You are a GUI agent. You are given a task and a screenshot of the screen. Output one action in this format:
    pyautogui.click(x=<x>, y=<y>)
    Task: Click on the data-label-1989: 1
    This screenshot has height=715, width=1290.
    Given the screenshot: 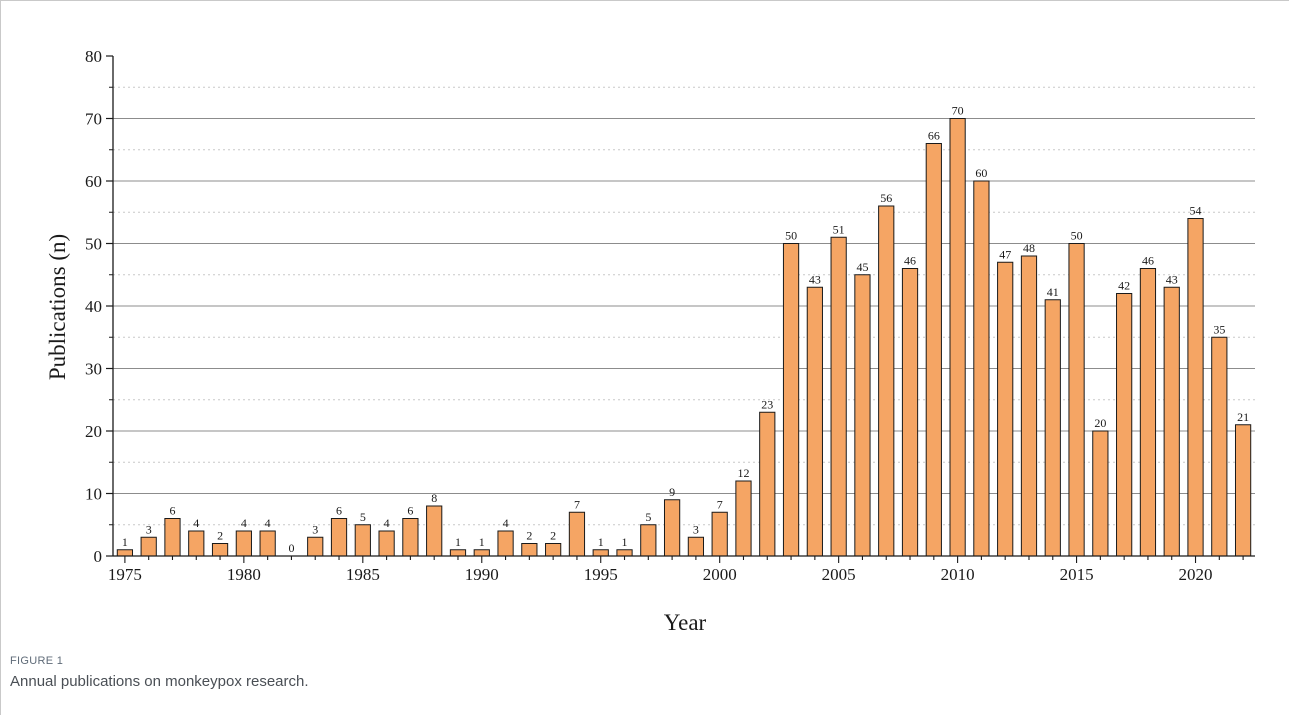 What is the action you would take?
    pyautogui.click(x=458, y=542)
    